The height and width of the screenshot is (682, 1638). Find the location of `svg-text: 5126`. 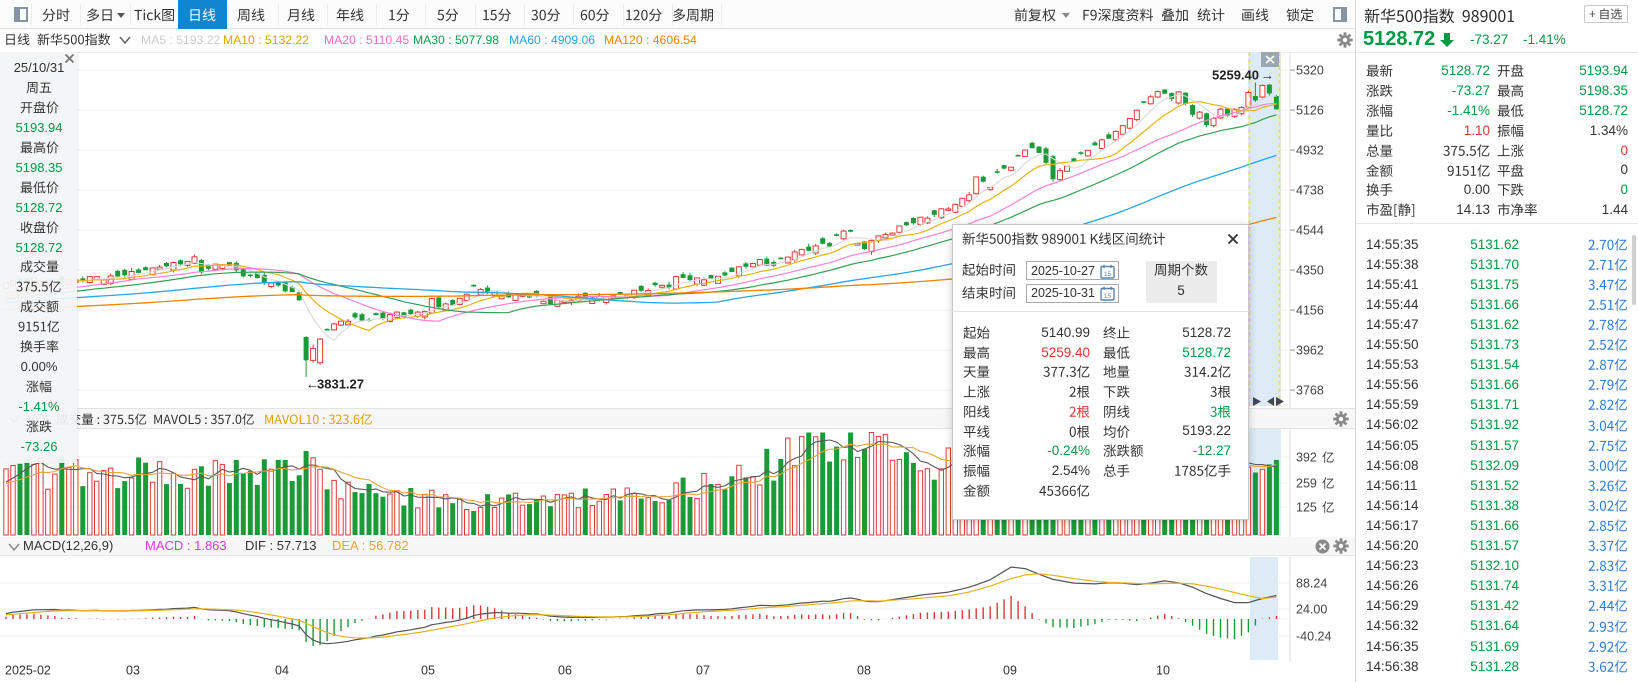

svg-text: 5126 is located at coordinates (1310, 110).